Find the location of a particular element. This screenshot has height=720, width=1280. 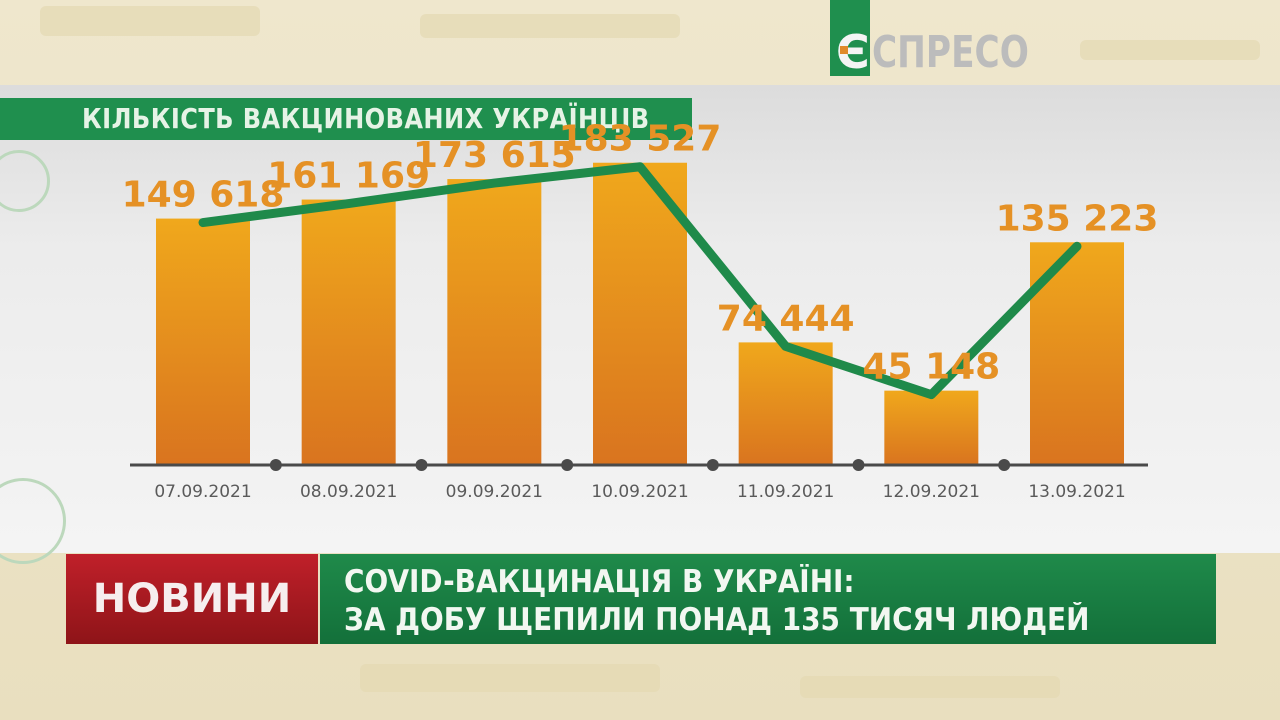

bar-11.09.2021 is located at coordinates (785, 403).